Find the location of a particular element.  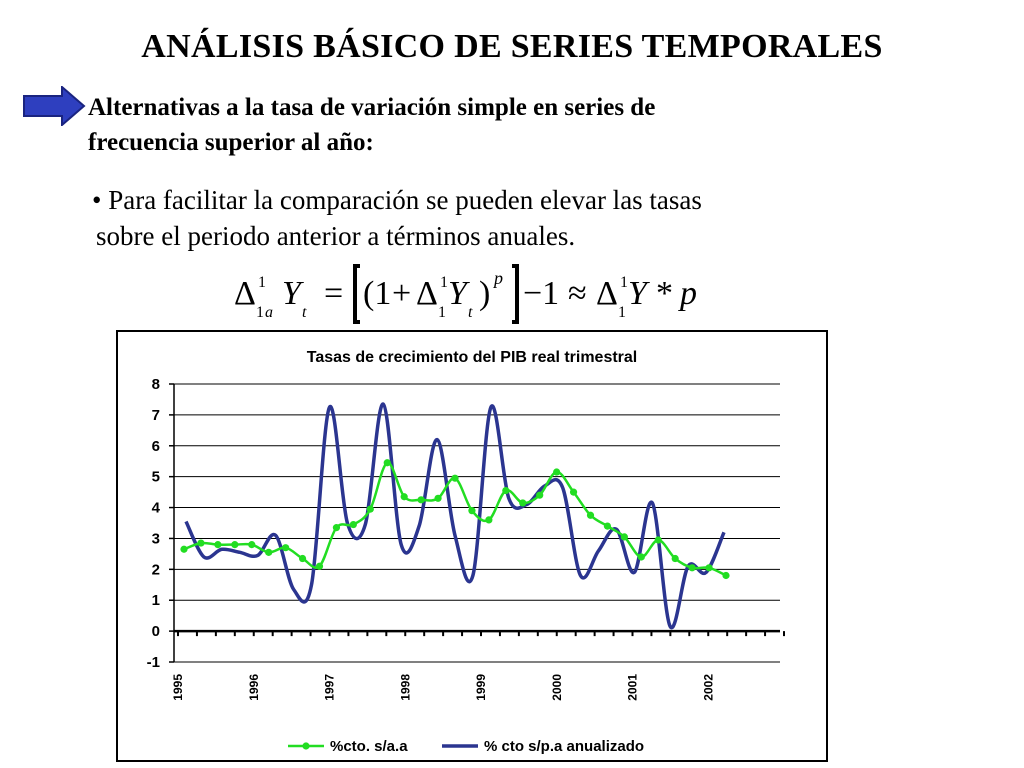

svg-text: a is located at coordinates (269, 312).